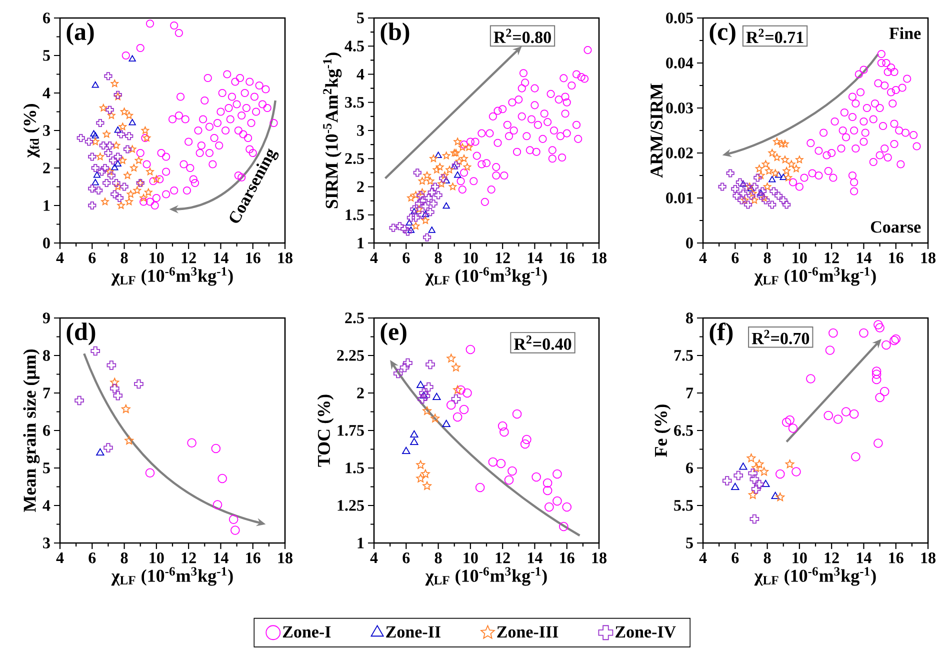 This screenshot has width=941, height=666. Describe the element at coordinates (679, 108) in the screenshot. I see `y-tick-label: 0.03` at that location.